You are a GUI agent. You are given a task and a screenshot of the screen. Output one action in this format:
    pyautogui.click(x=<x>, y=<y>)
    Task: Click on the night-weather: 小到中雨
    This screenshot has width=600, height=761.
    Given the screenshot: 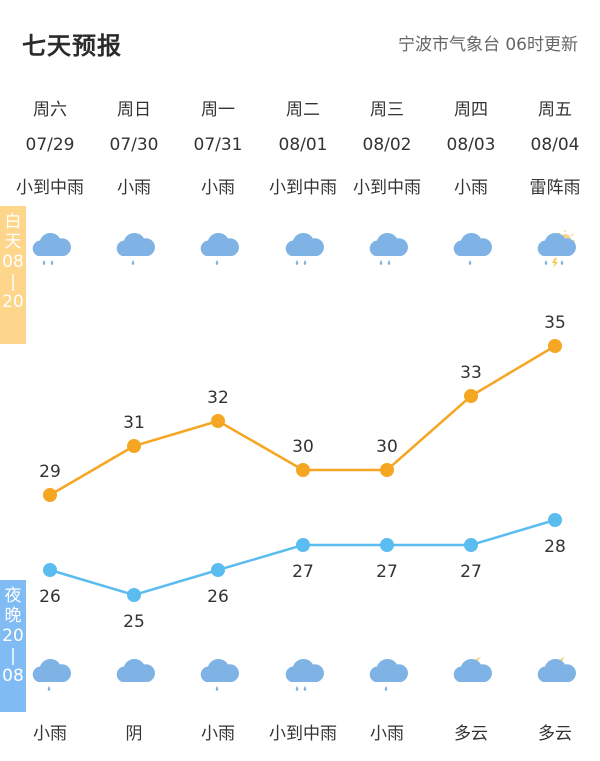 What is the action you would take?
    pyautogui.click(x=303, y=734)
    